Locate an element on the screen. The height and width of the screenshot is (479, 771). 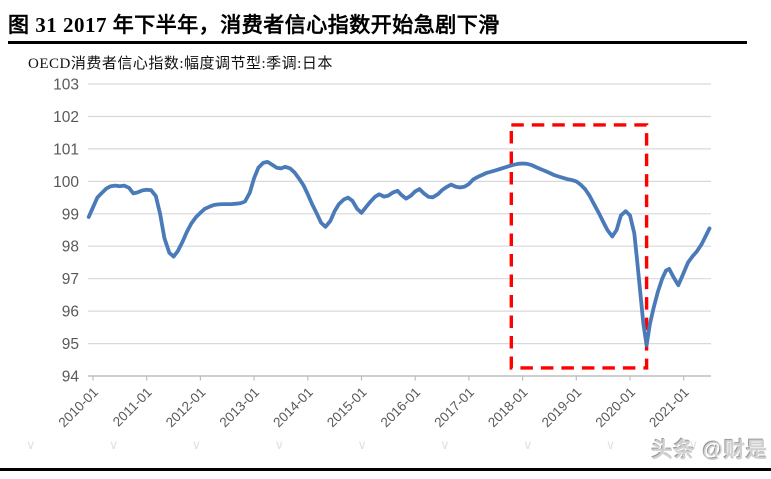
x-tick-label: 2019-01 is located at coordinates (562, 408).